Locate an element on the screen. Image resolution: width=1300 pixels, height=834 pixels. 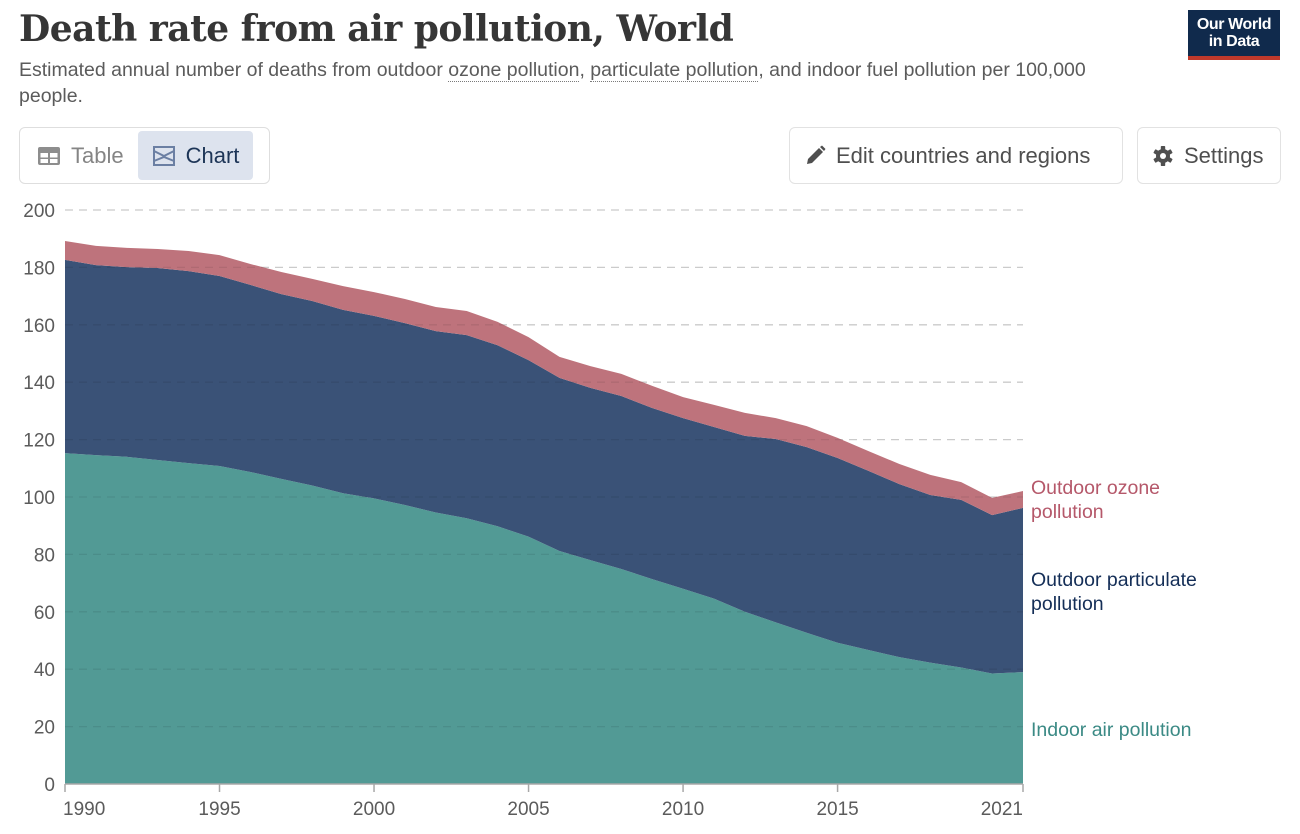
tab-chart: Chart is located at coordinates (195, 155).